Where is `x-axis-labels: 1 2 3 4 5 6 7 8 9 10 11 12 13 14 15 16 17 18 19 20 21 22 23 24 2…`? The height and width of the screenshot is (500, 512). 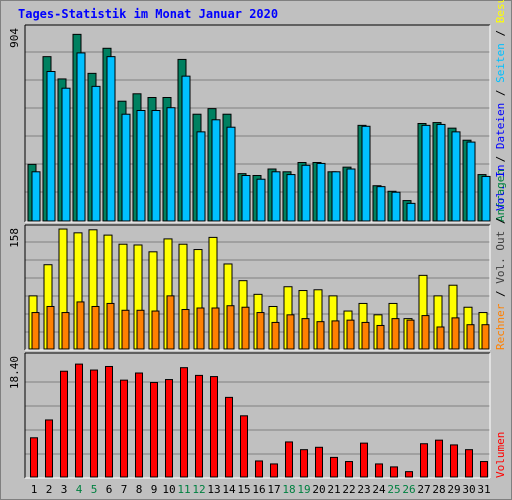
x-axis-labels: 1 2 3 4 5 6 7 8 9 10 11 12 13 14 15 16 17 18 19 20 21 22 23 24 2… is located at coordinates (261, 489).